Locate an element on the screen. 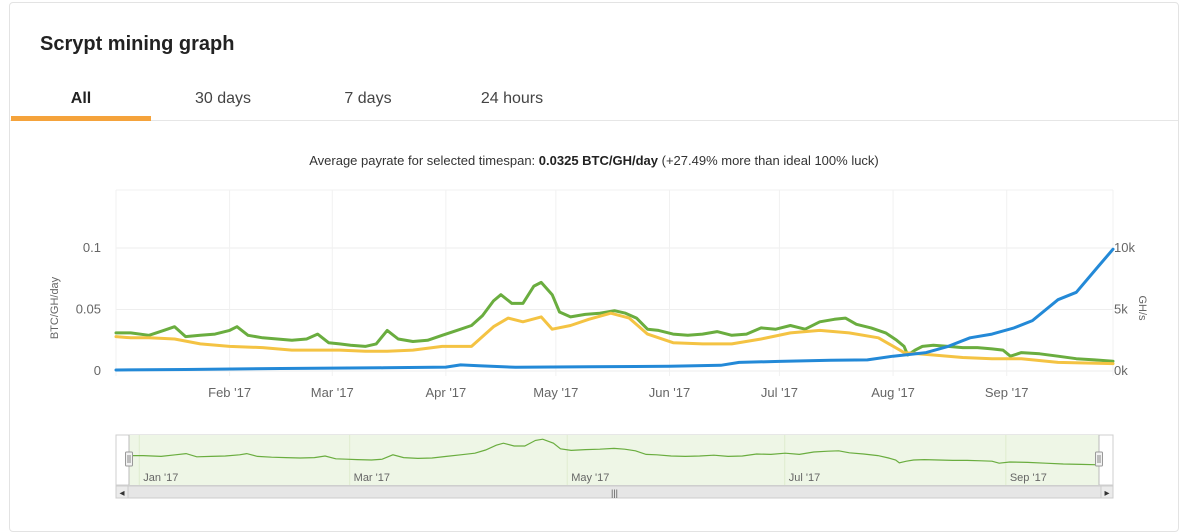 Image resolution: width=1197 pixels, height=532 pixels. y-left-axis-title: BTC/GH/day is located at coordinates (55, 307).